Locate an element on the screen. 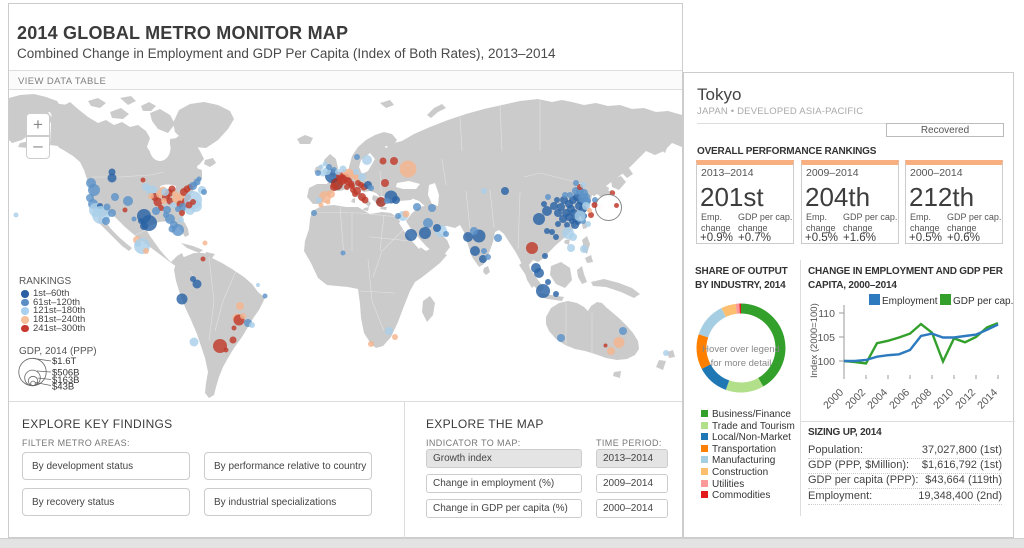  svg-text: $506B is located at coordinates (65, 373).